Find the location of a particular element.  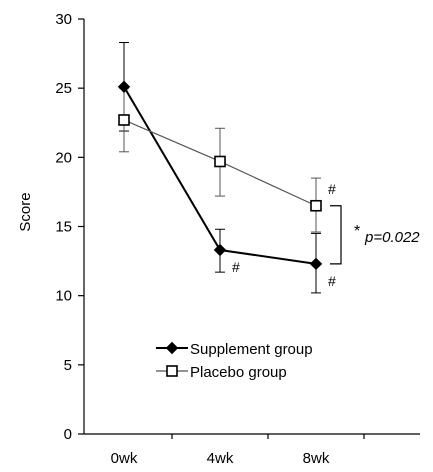

y-tick-label: 0 is located at coordinates (68, 434).